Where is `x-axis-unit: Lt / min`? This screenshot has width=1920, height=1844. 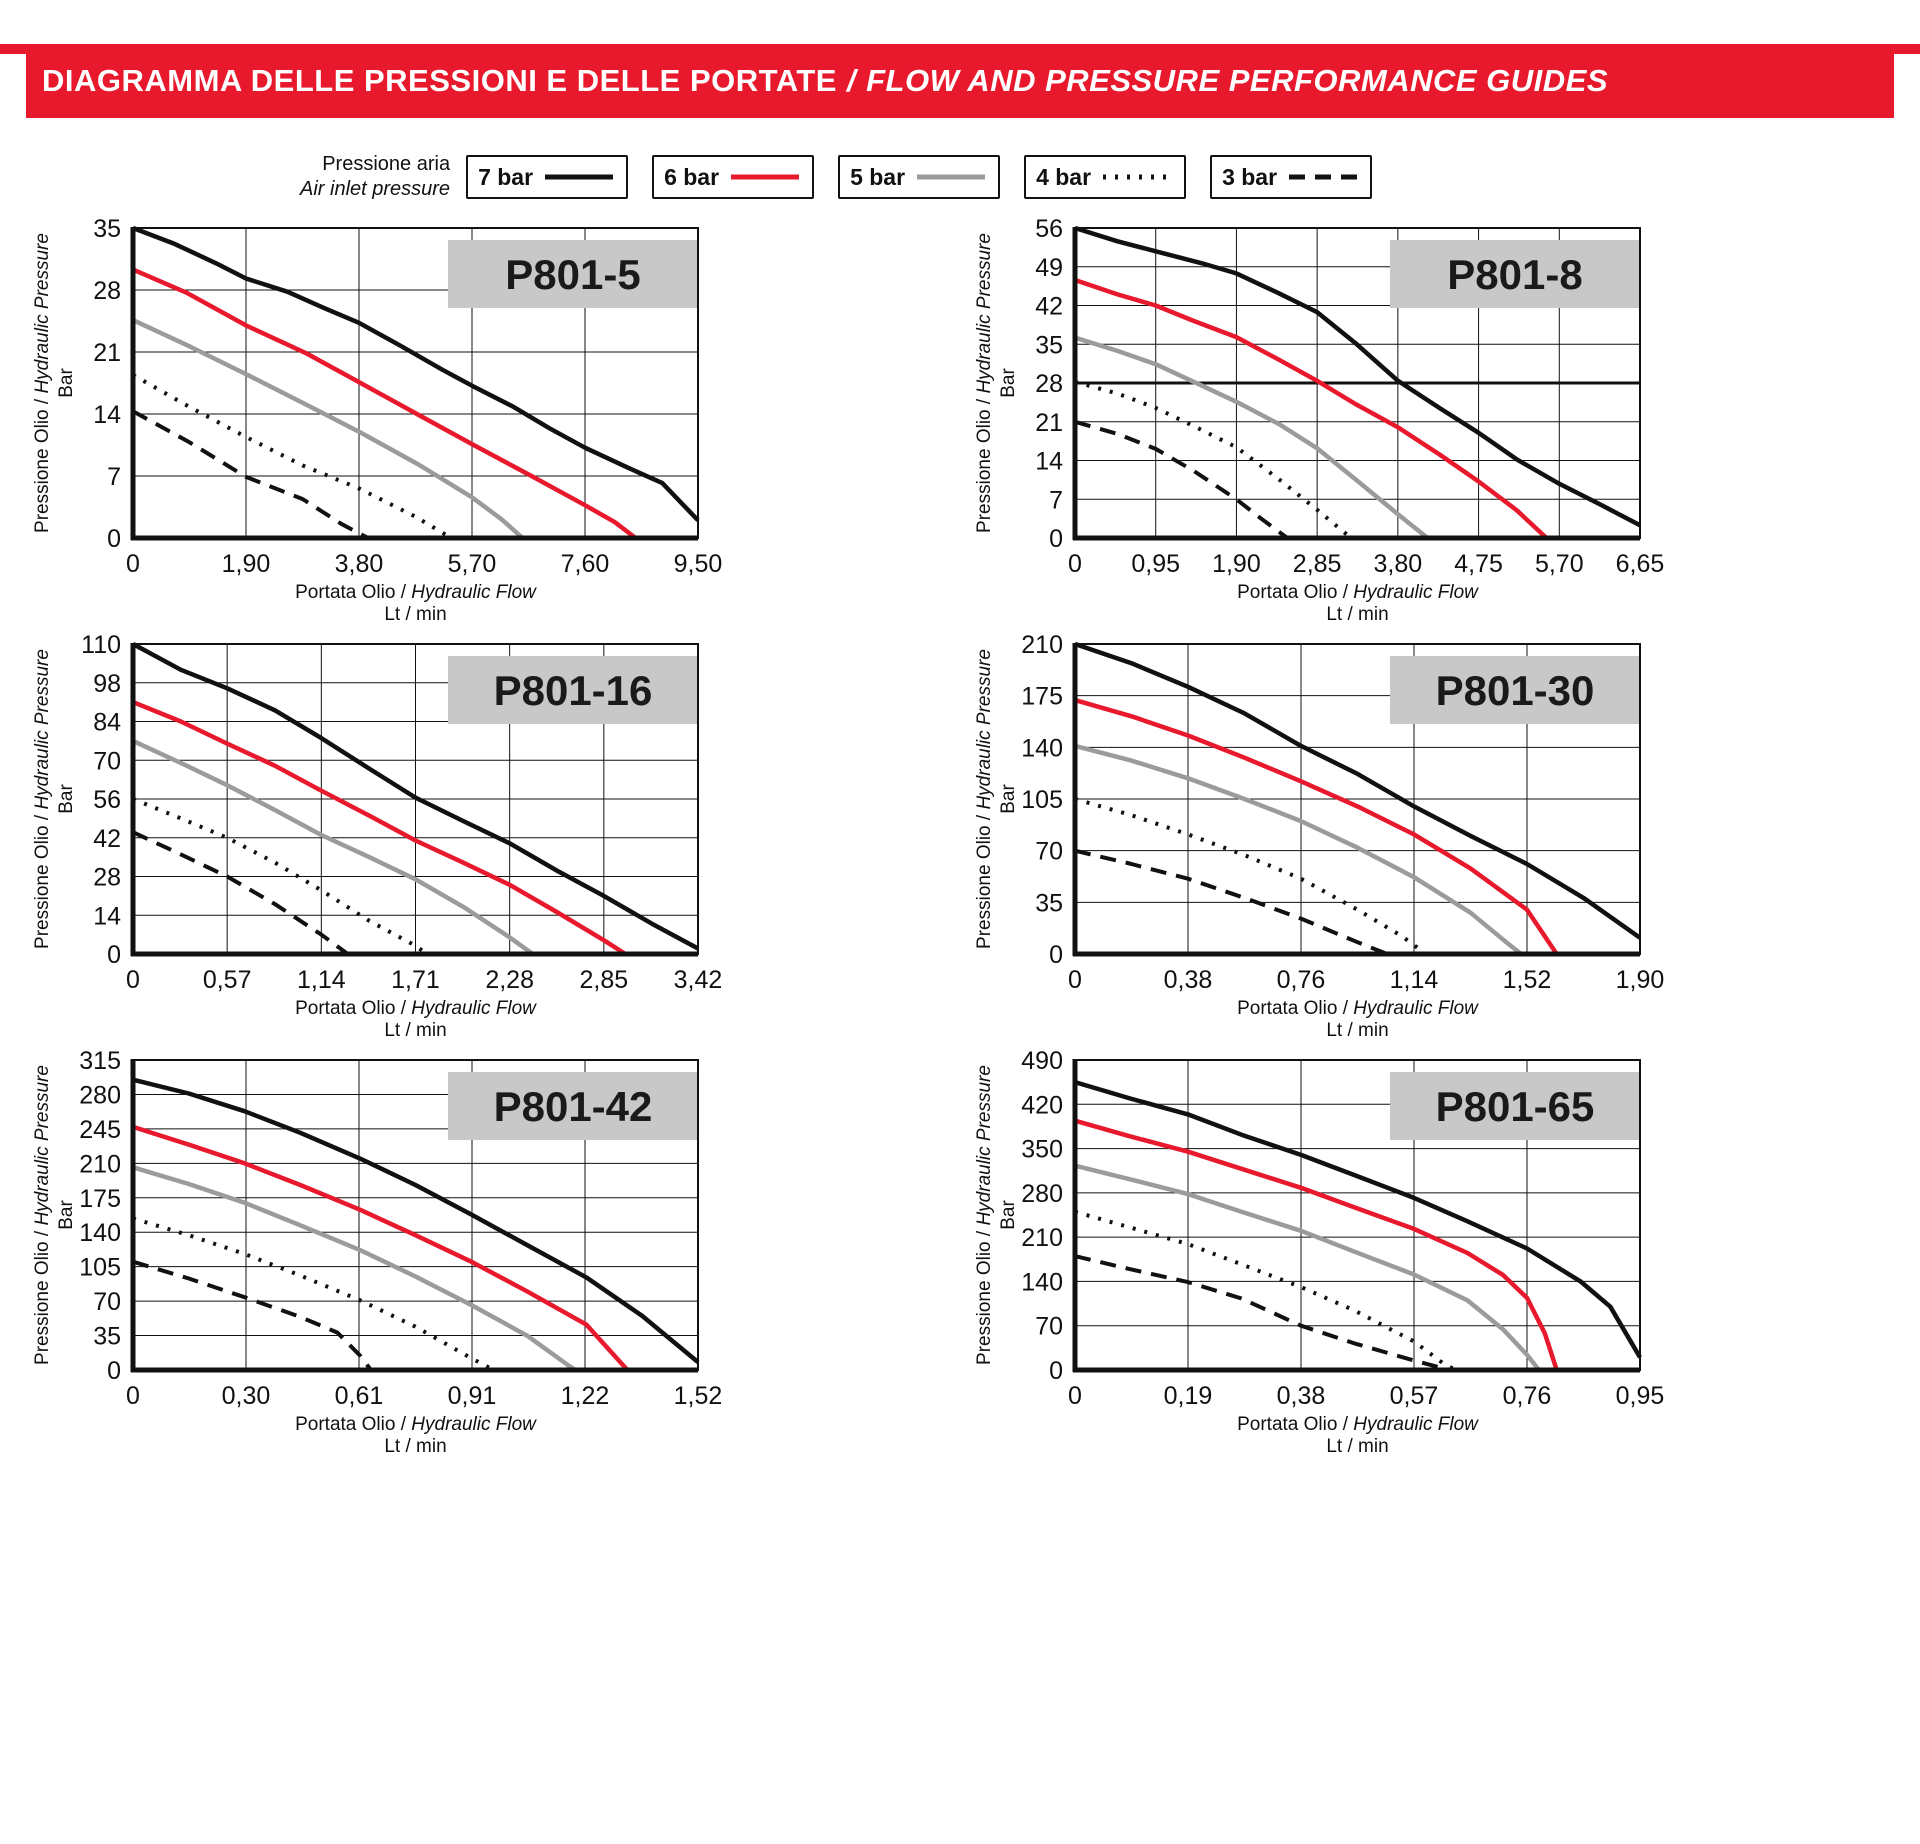
x-axis-unit: Lt / min is located at coordinates (415, 614).